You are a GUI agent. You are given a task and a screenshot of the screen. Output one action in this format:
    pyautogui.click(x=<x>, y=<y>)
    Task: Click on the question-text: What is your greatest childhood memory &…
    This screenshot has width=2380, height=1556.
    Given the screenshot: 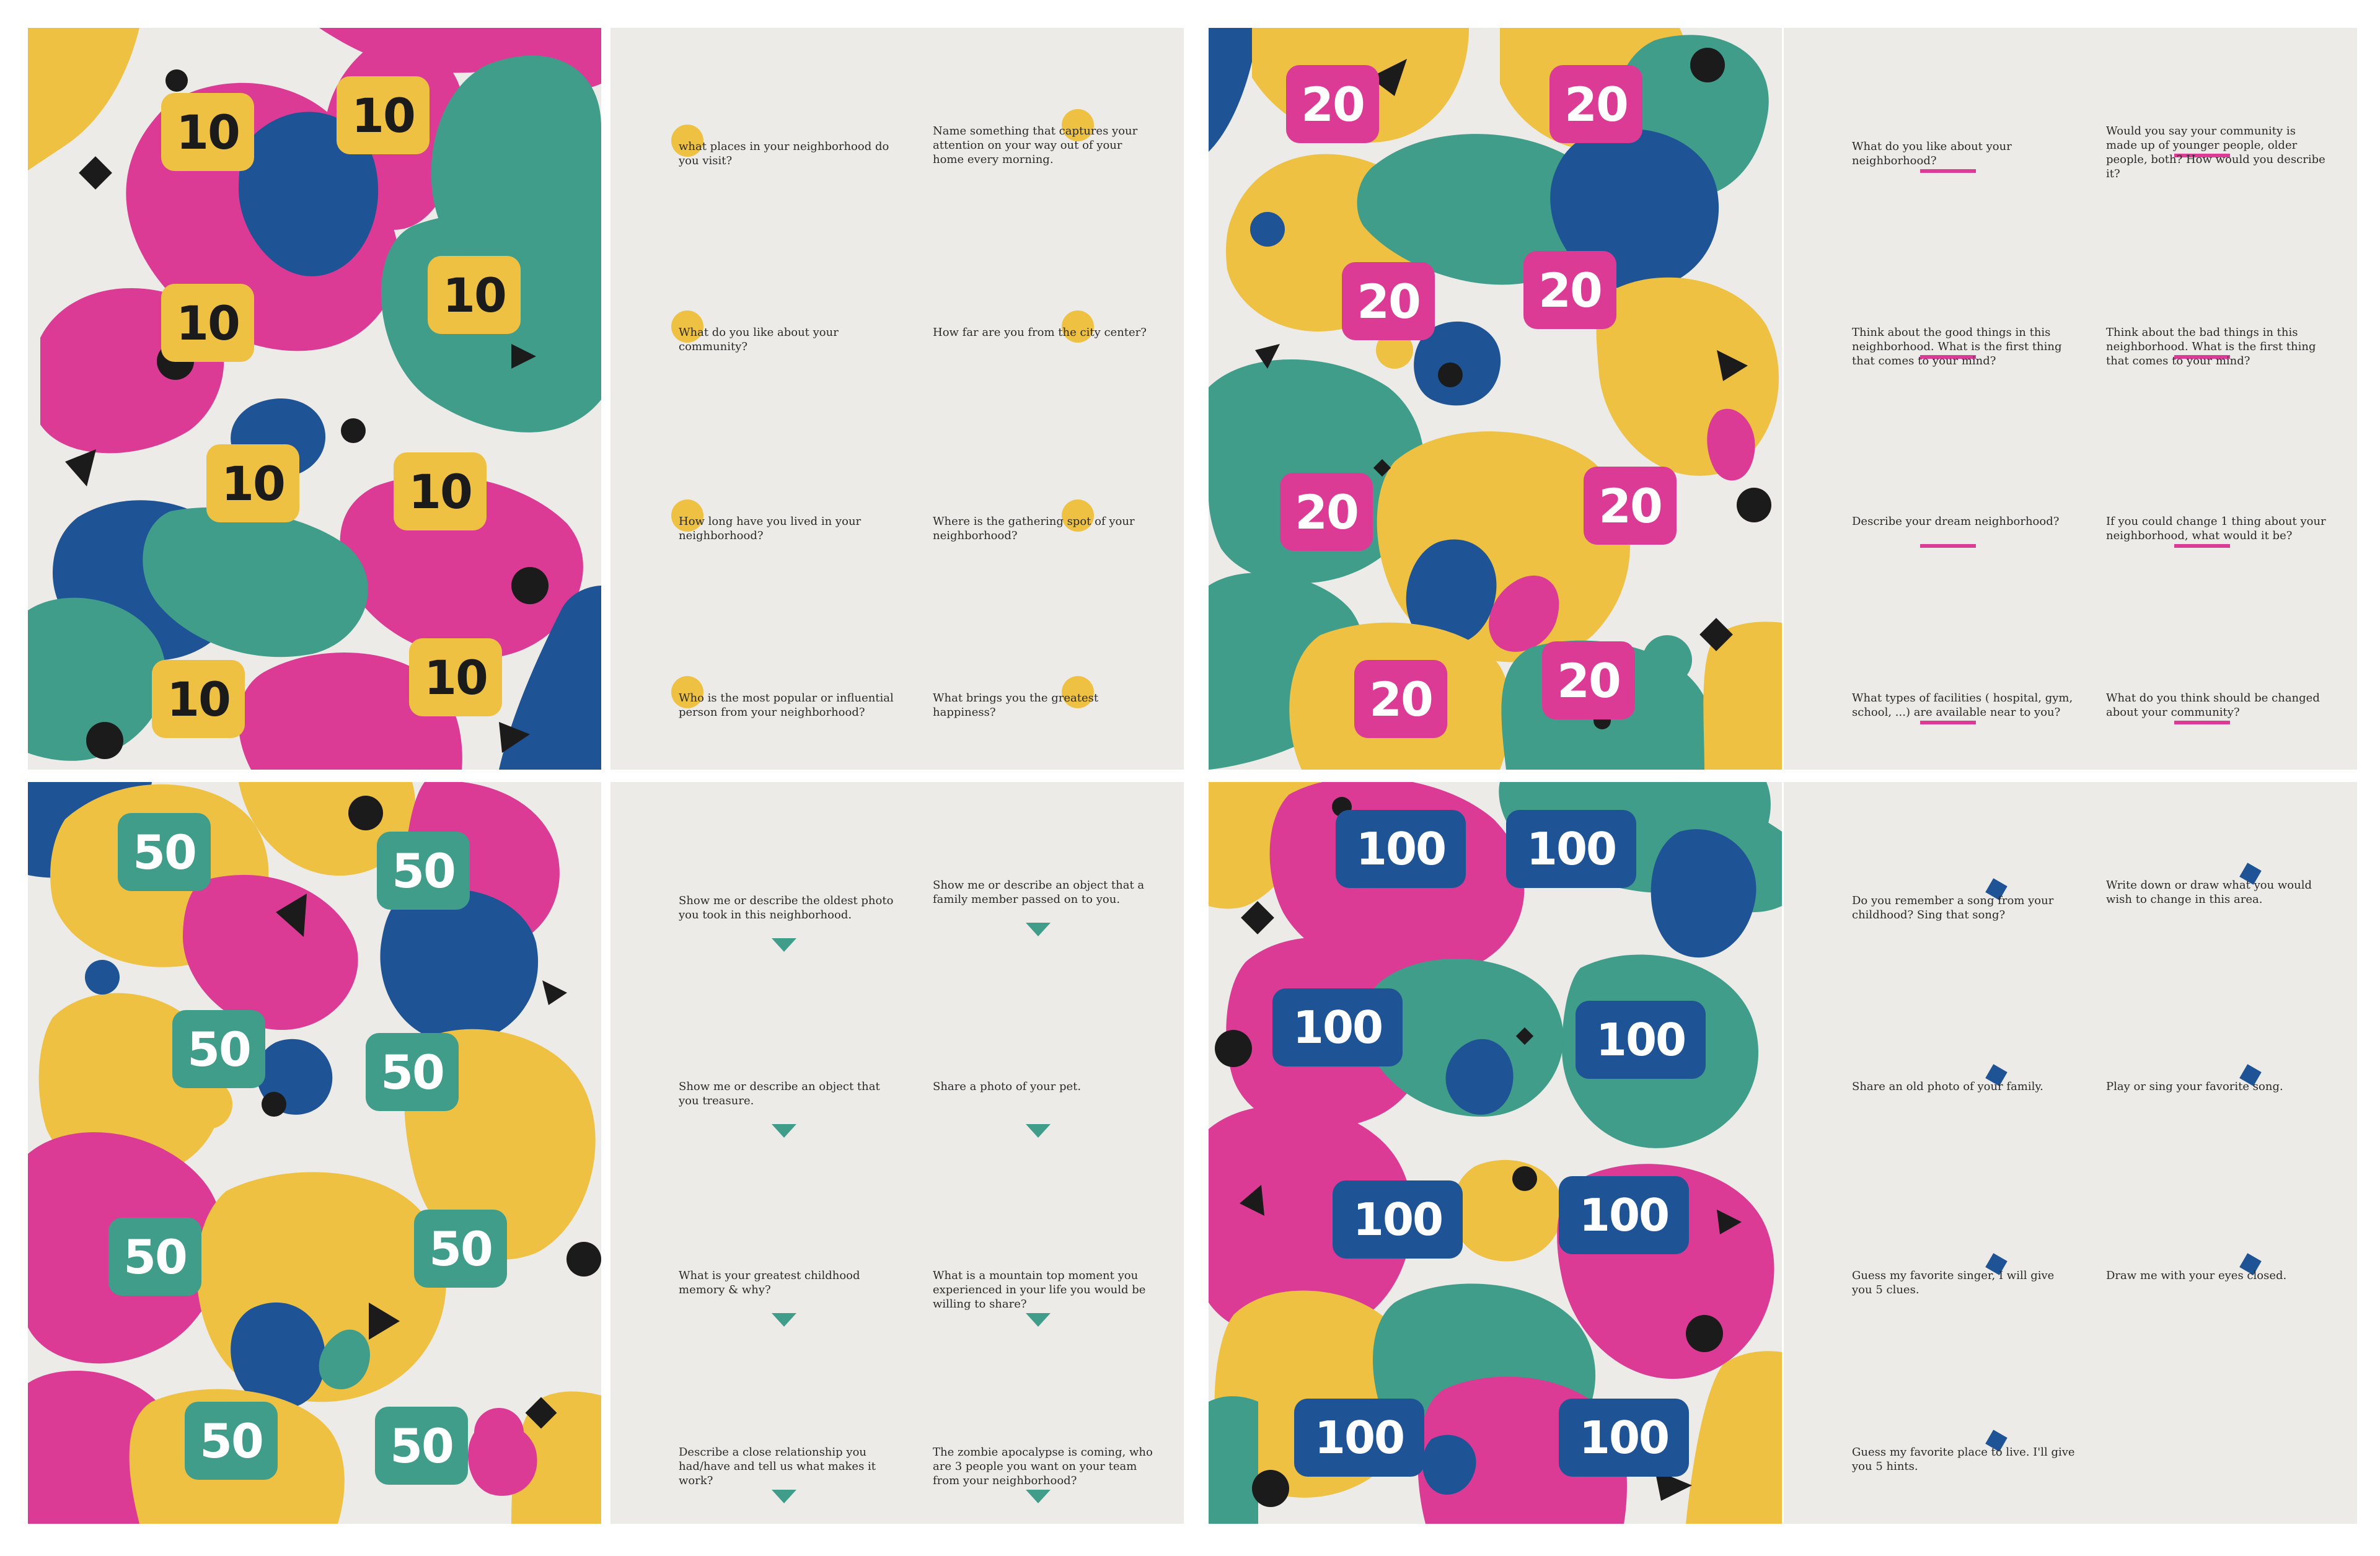 What is the action you would take?
    pyautogui.click(x=769, y=1282)
    